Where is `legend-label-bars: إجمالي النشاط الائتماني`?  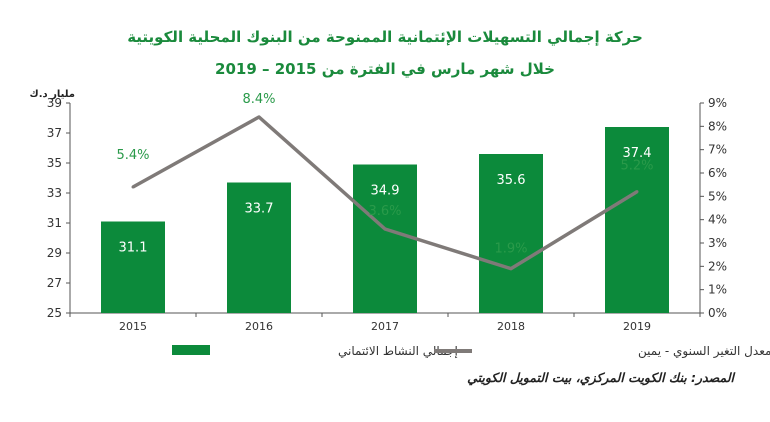 legend-label-bars: إجمالي النشاط الائتماني is located at coordinates (398, 351).